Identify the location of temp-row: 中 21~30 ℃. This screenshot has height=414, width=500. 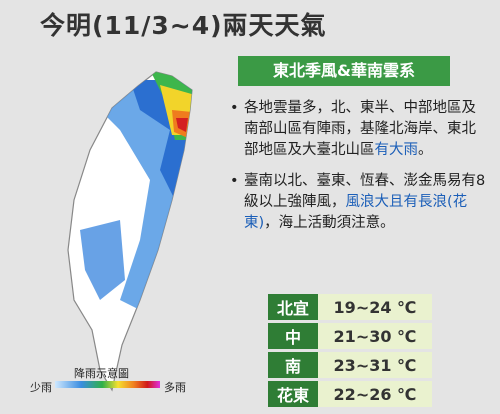
(350, 336).